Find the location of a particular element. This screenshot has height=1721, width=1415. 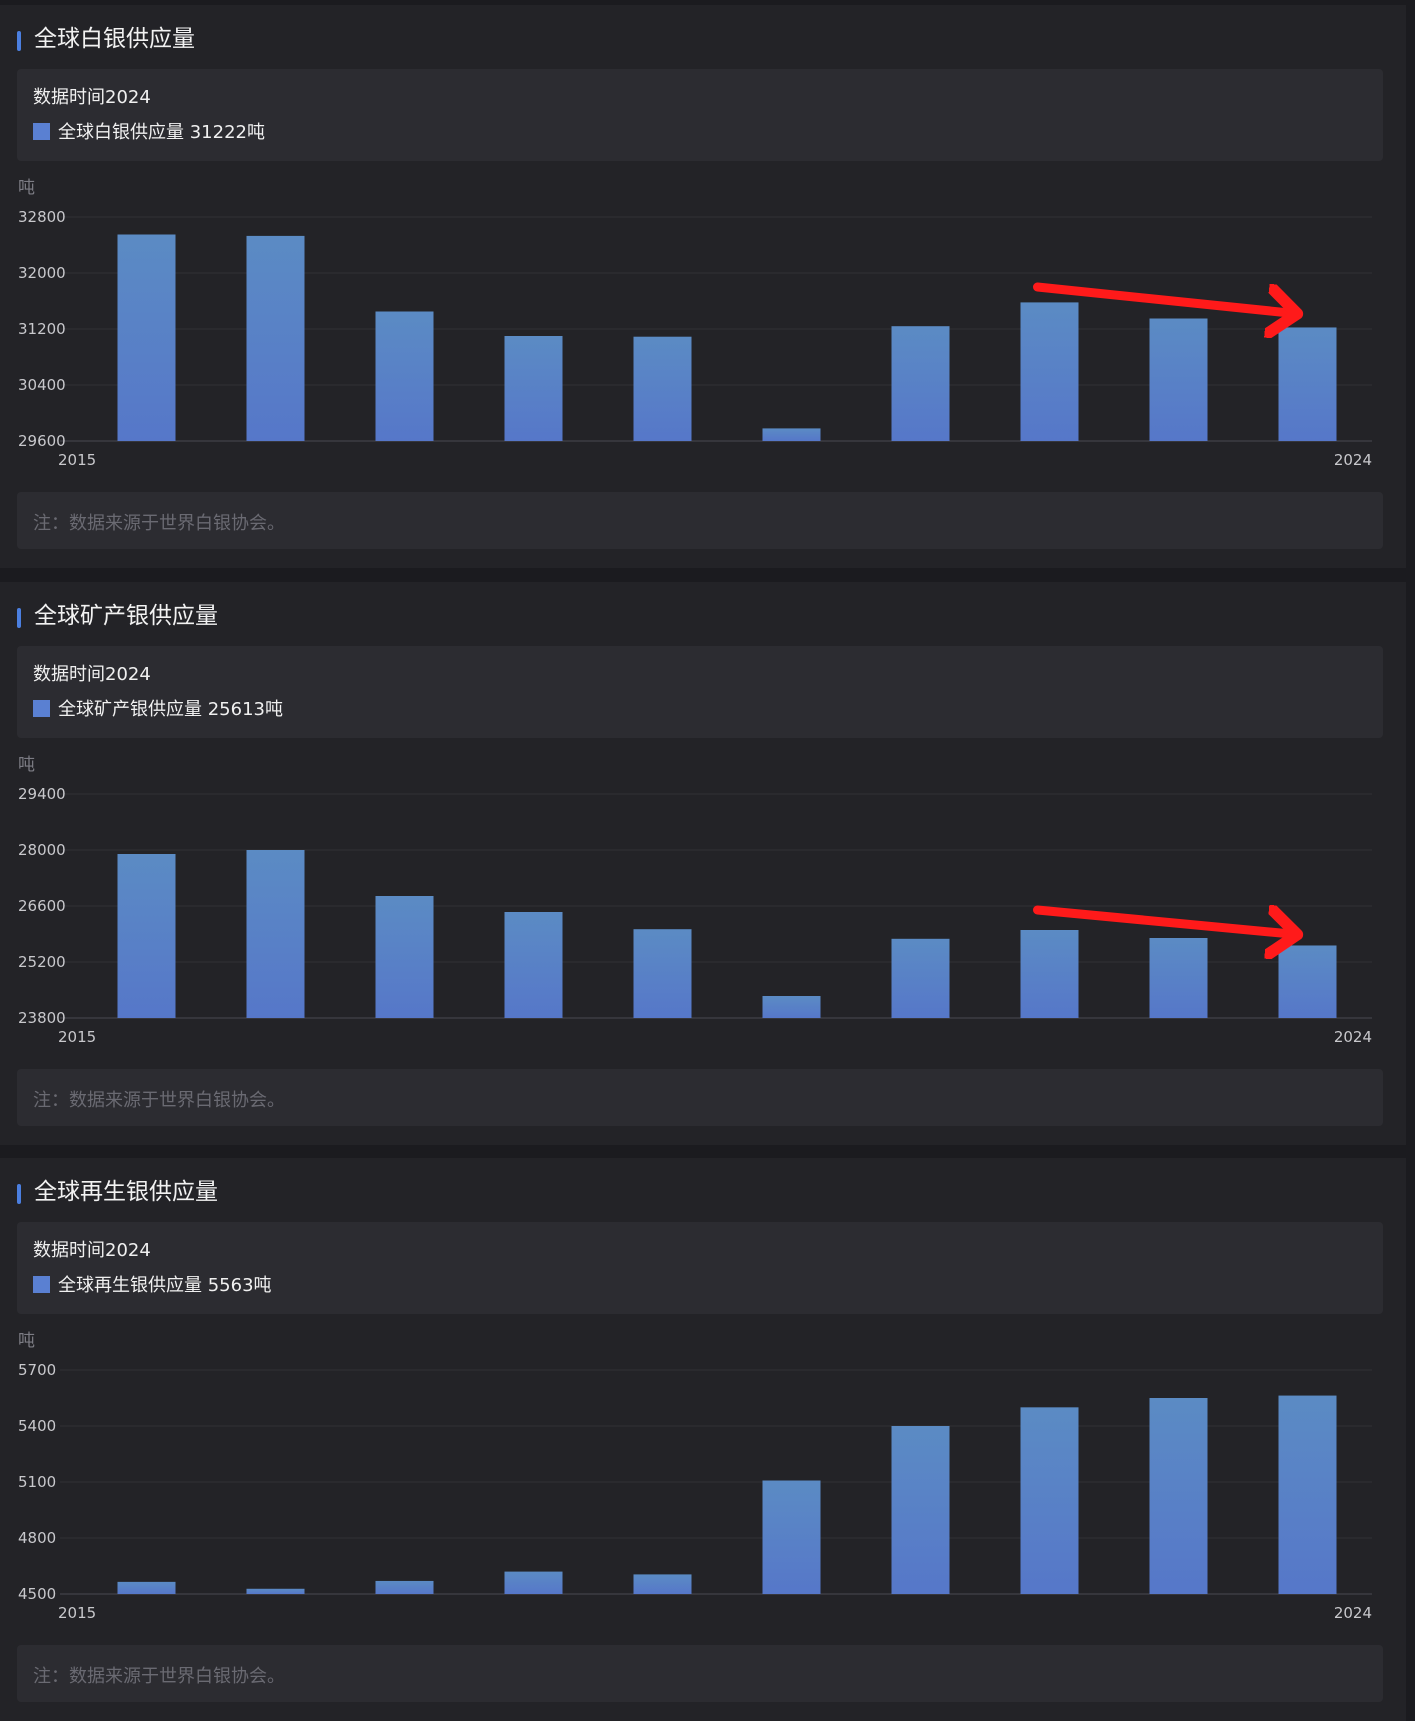

info-box: 数据时间2024 全球再生银供应量 5563吨 is located at coordinates (700, 1268).